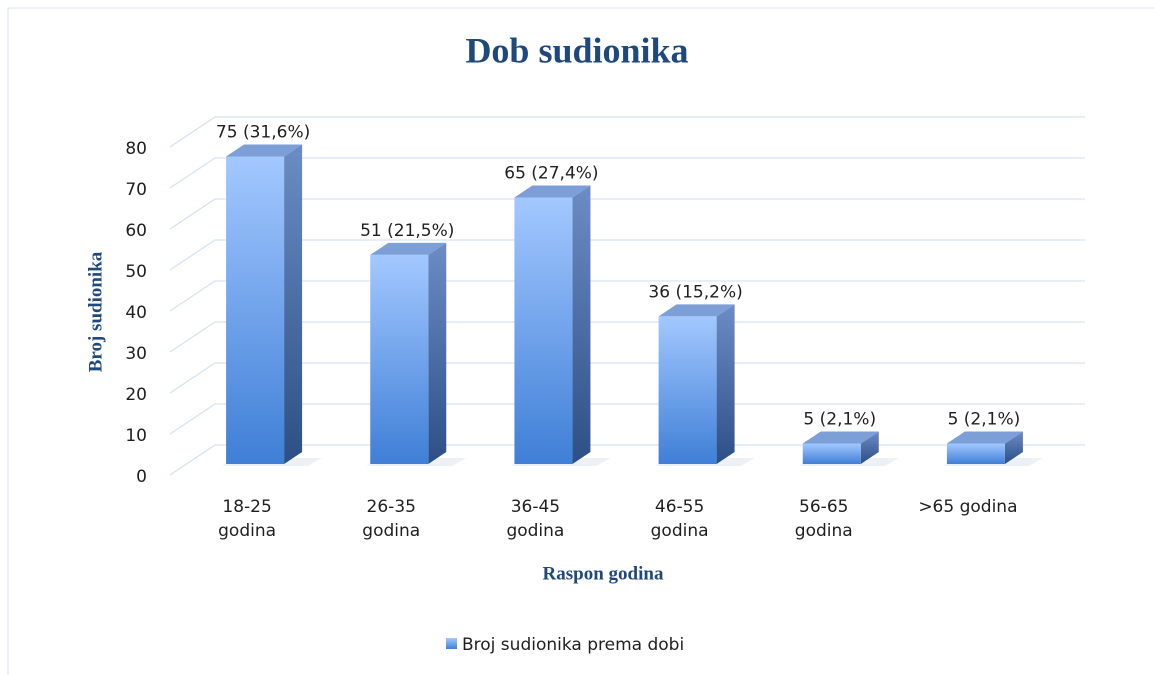  Describe the element at coordinates (136, 436) in the screenshot. I see `y-tick-label: 10` at that location.